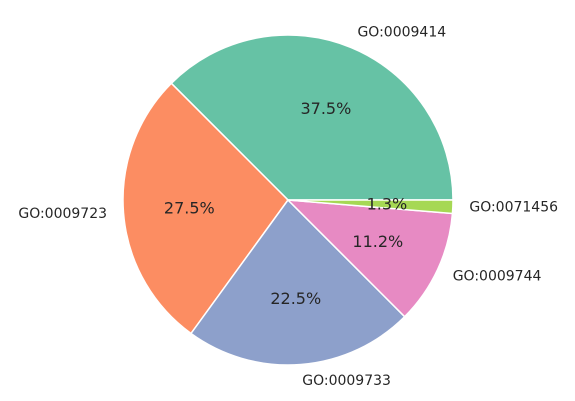  I want to click on percent-label: 22.5%, so click(295, 298).